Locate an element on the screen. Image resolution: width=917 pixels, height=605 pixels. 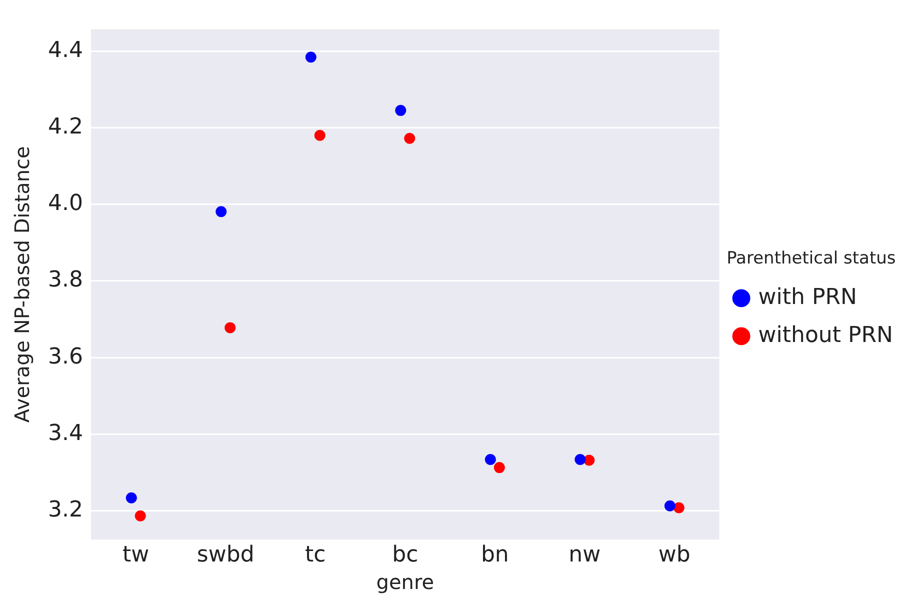
x-tick-label: tw is located at coordinates (136, 555).